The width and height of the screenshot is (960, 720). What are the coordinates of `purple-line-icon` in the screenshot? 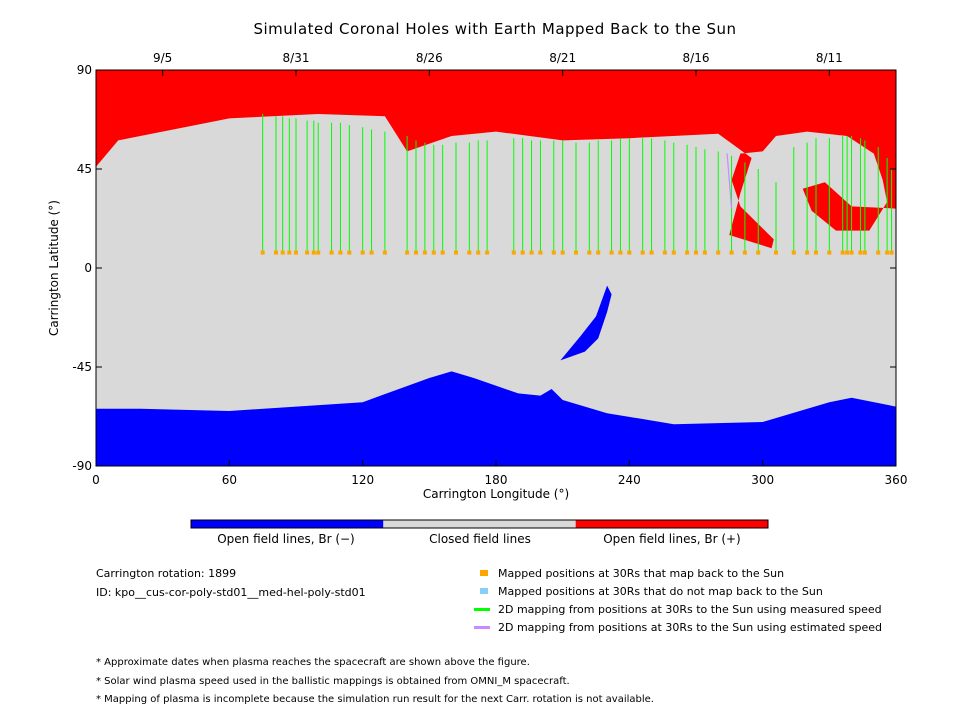 It's located at (482, 627).